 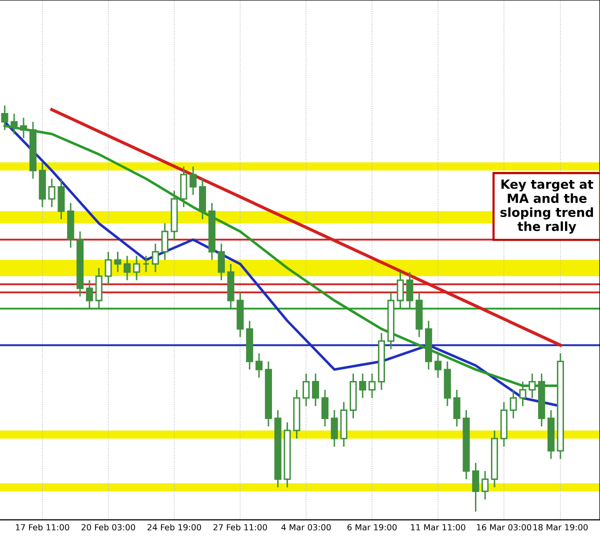 What do you see at coordinates (561, 527) in the screenshot?
I see `x-tick-label: 18 Mar 19:00` at bounding box center [561, 527].